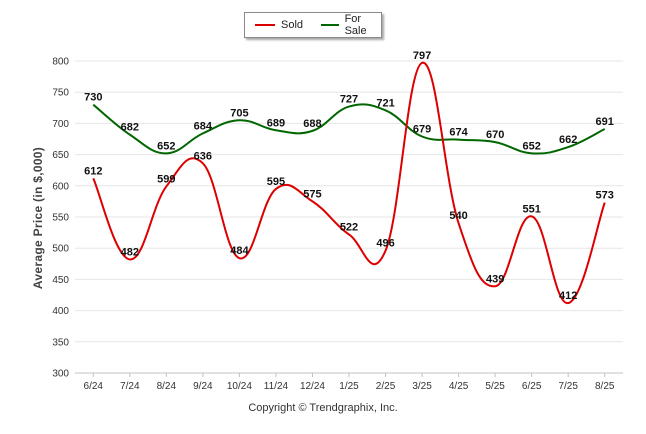  Describe the element at coordinates (312, 194) in the screenshot. I see `data-label-sold: 575` at that location.